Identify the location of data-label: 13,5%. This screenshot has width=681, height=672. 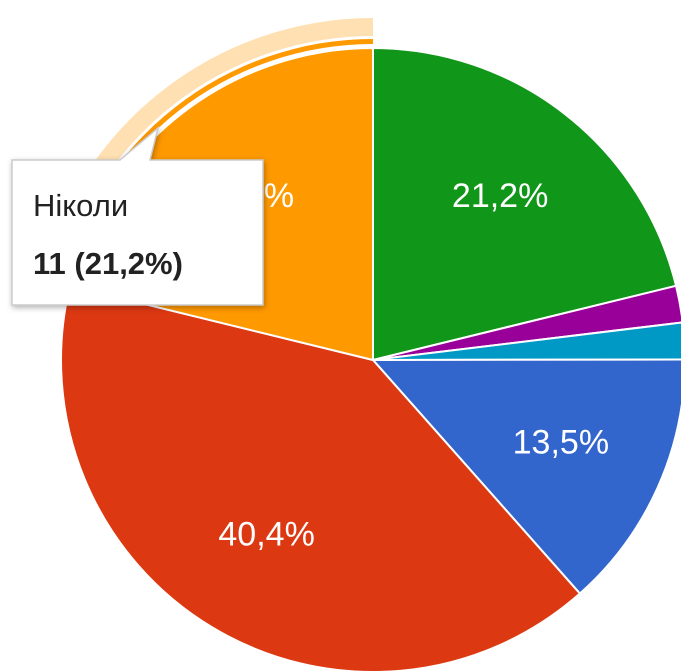
(561, 442).